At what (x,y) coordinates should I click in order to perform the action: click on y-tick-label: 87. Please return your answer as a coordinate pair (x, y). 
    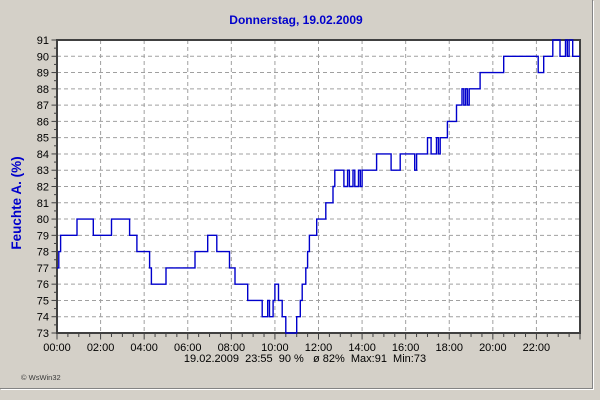
    Looking at the image, I should click on (43, 106).